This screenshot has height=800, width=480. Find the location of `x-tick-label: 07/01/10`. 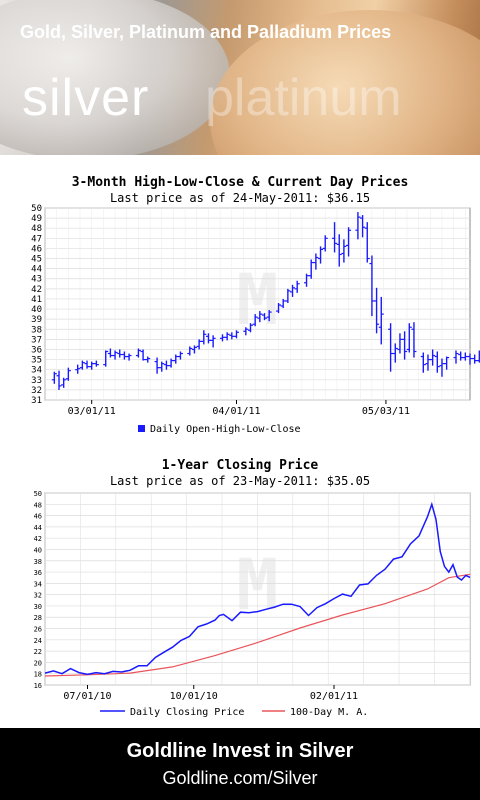

x-tick-label: 07/01/10 is located at coordinates (87, 696).